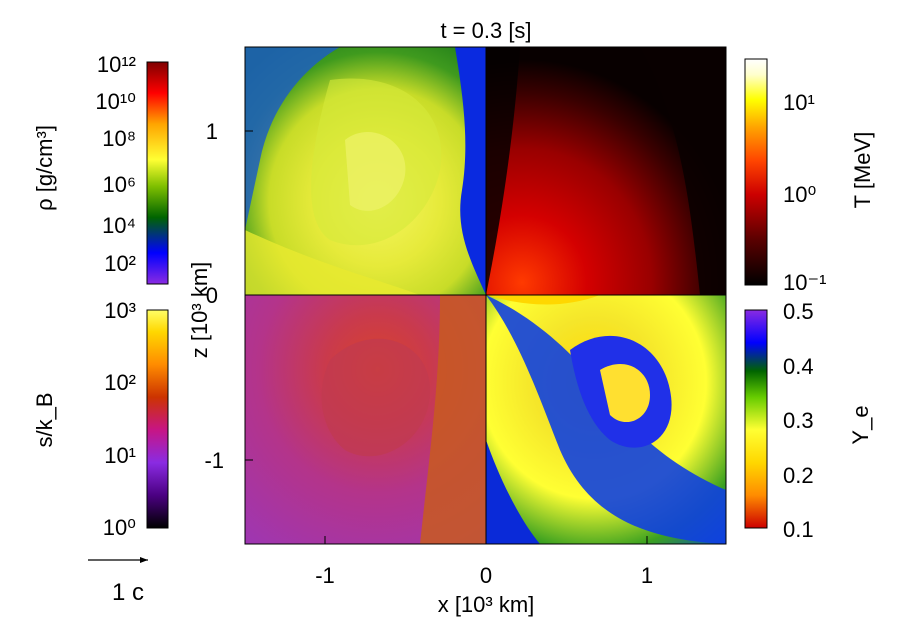  Describe the element at coordinates (44, 419) in the screenshot. I see `colorbar-label: s/k_B` at that location.